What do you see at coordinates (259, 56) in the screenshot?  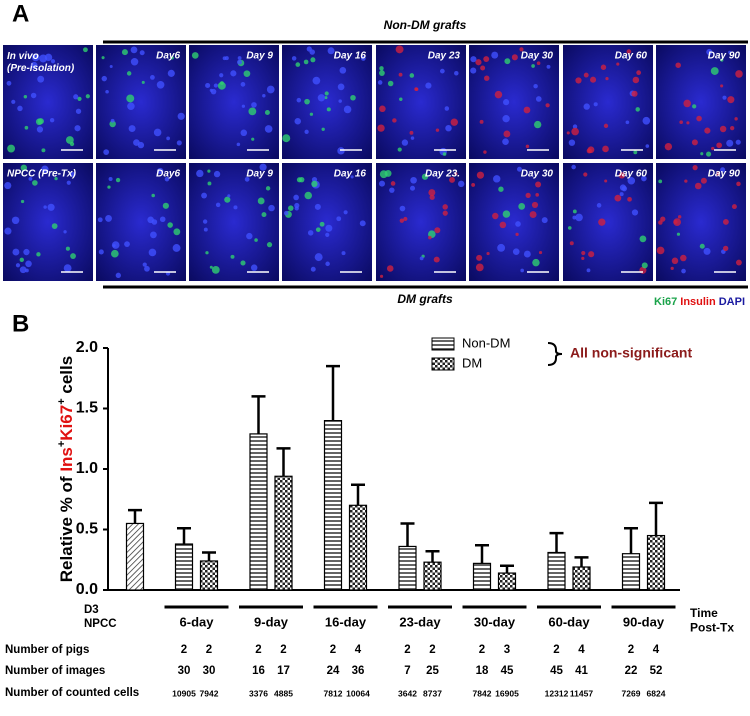 I see `image-label: Day 9` at bounding box center [259, 56].